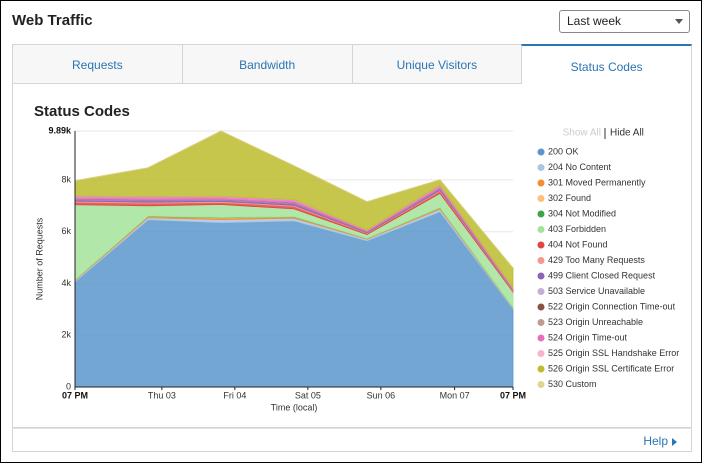 This screenshot has width=702, height=463. What do you see at coordinates (66, 335) in the screenshot?
I see `y-tick-label: 2k` at bounding box center [66, 335].